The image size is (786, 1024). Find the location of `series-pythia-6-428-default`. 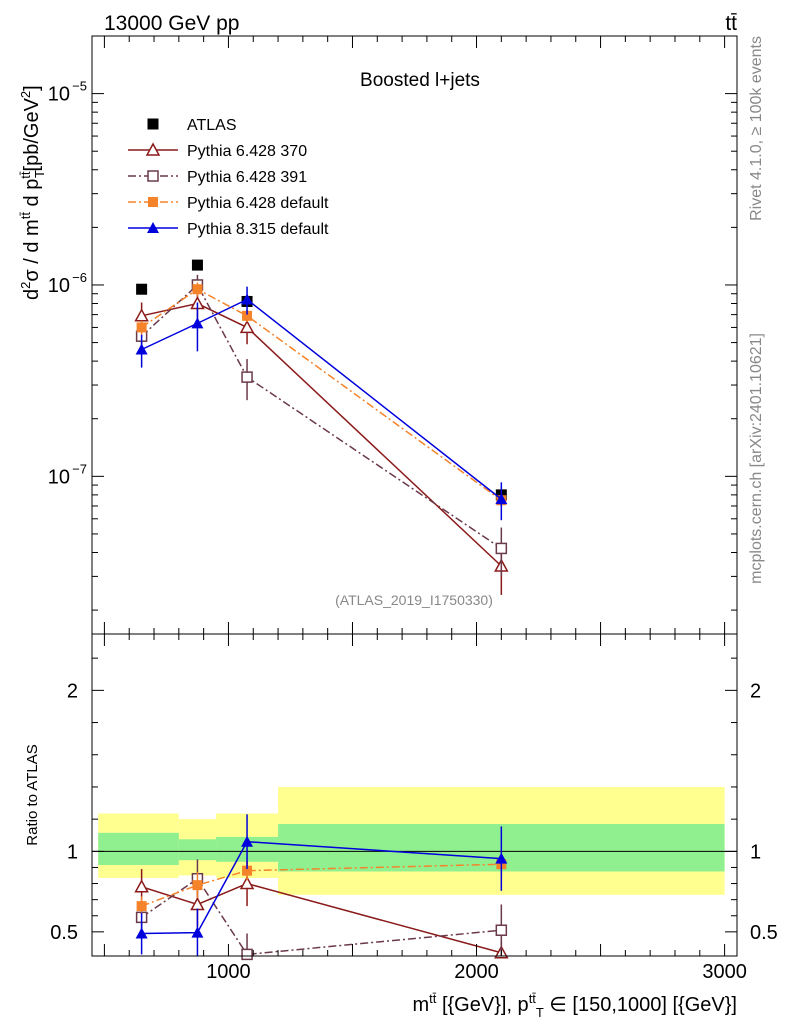

series-pythia-6-428-default is located at coordinates (321, 395).